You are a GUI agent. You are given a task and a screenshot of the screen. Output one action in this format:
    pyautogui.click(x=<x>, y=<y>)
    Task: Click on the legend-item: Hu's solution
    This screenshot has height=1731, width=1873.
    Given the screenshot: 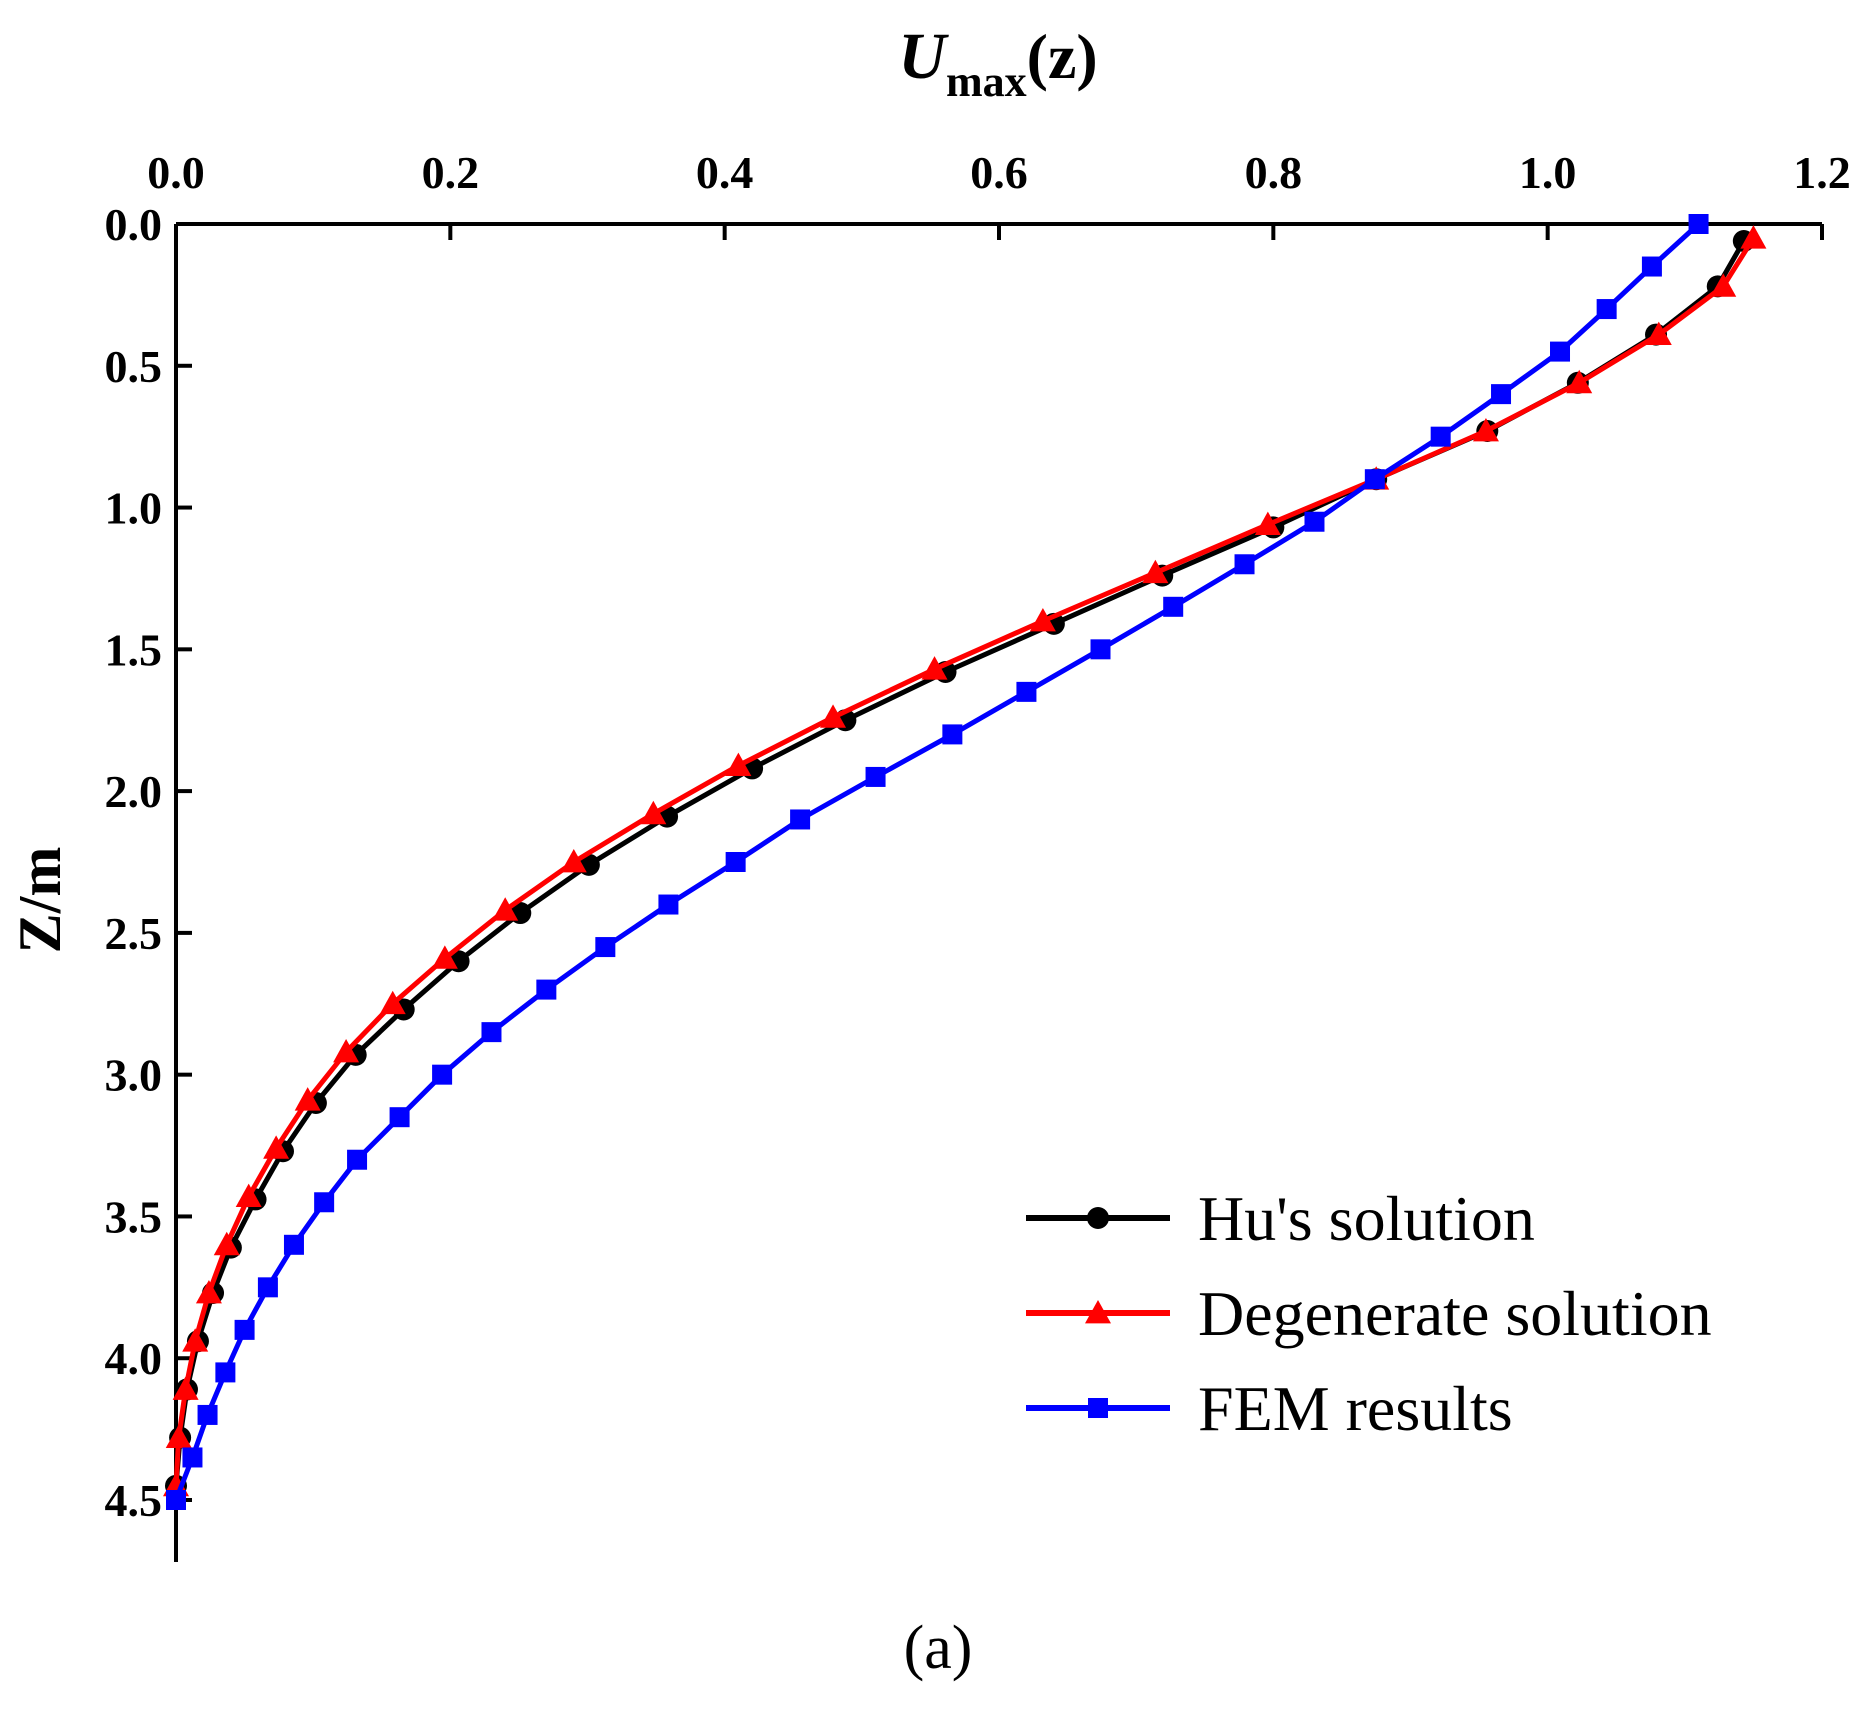 What is the action you would take?
    pyautogui.click(x=1280, y=1218)
    